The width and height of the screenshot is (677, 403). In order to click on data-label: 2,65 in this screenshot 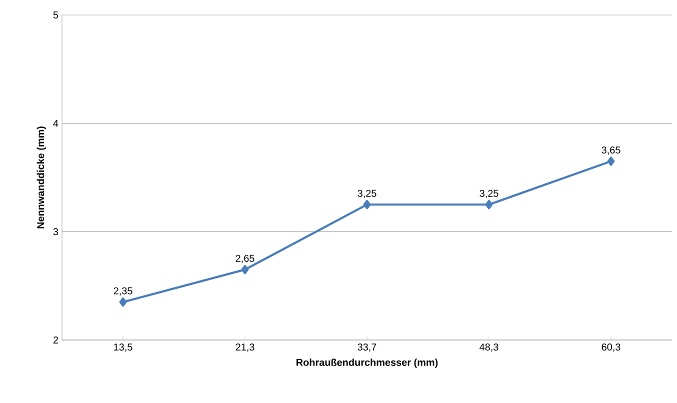, I will do `click(245, 259)`.